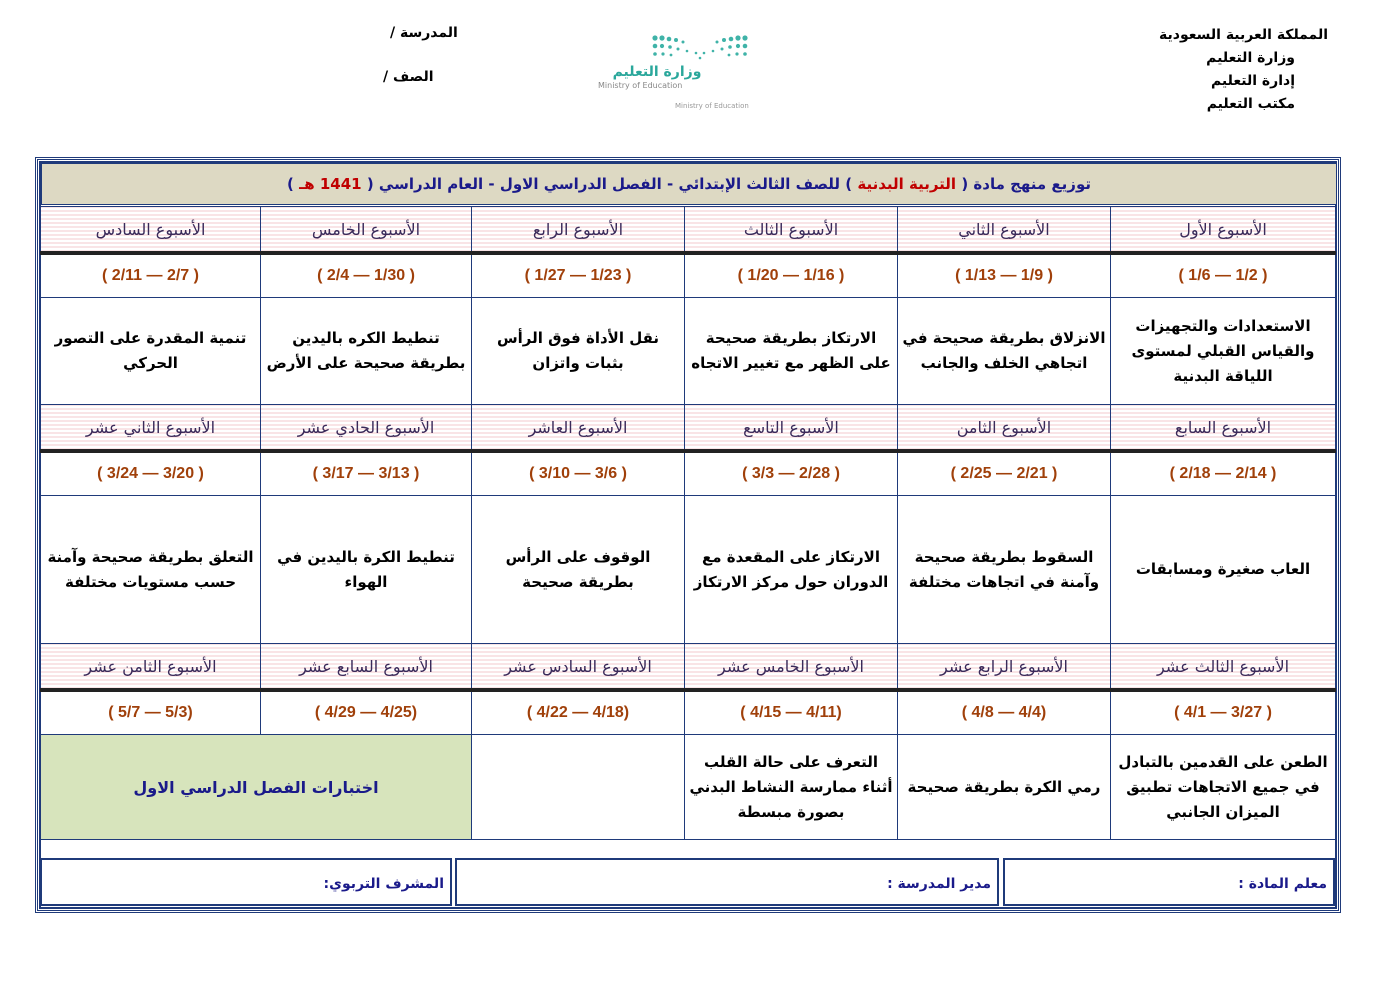  I want to click on lesson-topic, so click(578, 787).